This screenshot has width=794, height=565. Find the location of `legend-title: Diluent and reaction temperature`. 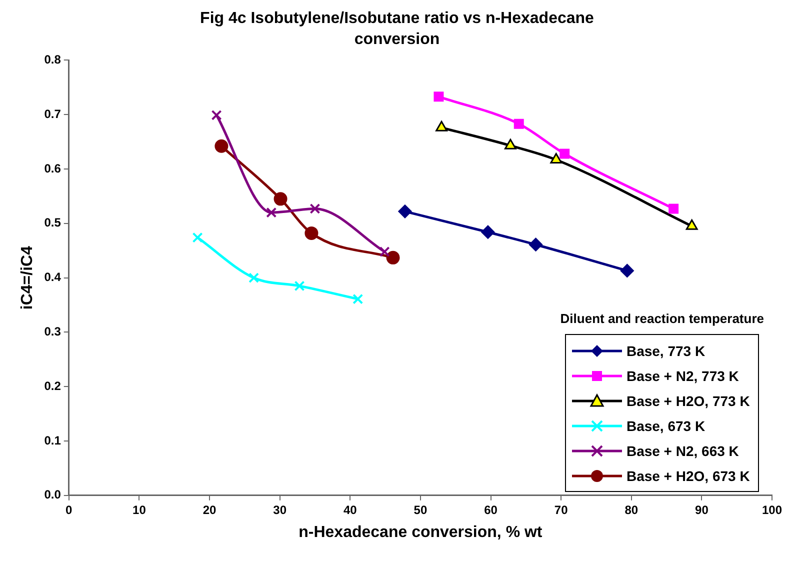

legend-title: Diluent and reaction temperature is located at coordinates (662, 318).